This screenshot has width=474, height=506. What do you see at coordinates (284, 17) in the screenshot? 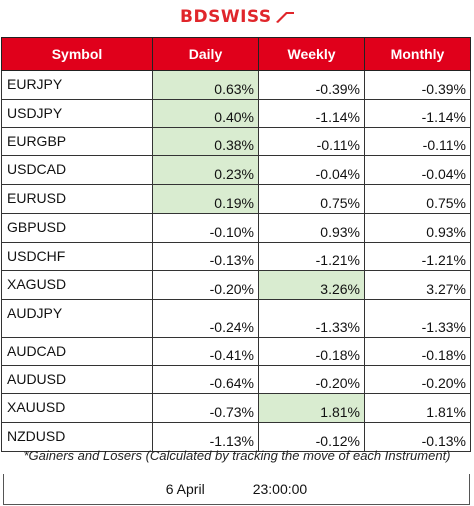
I see `chevron-arrow-icon` at bounding box center [284, 17].